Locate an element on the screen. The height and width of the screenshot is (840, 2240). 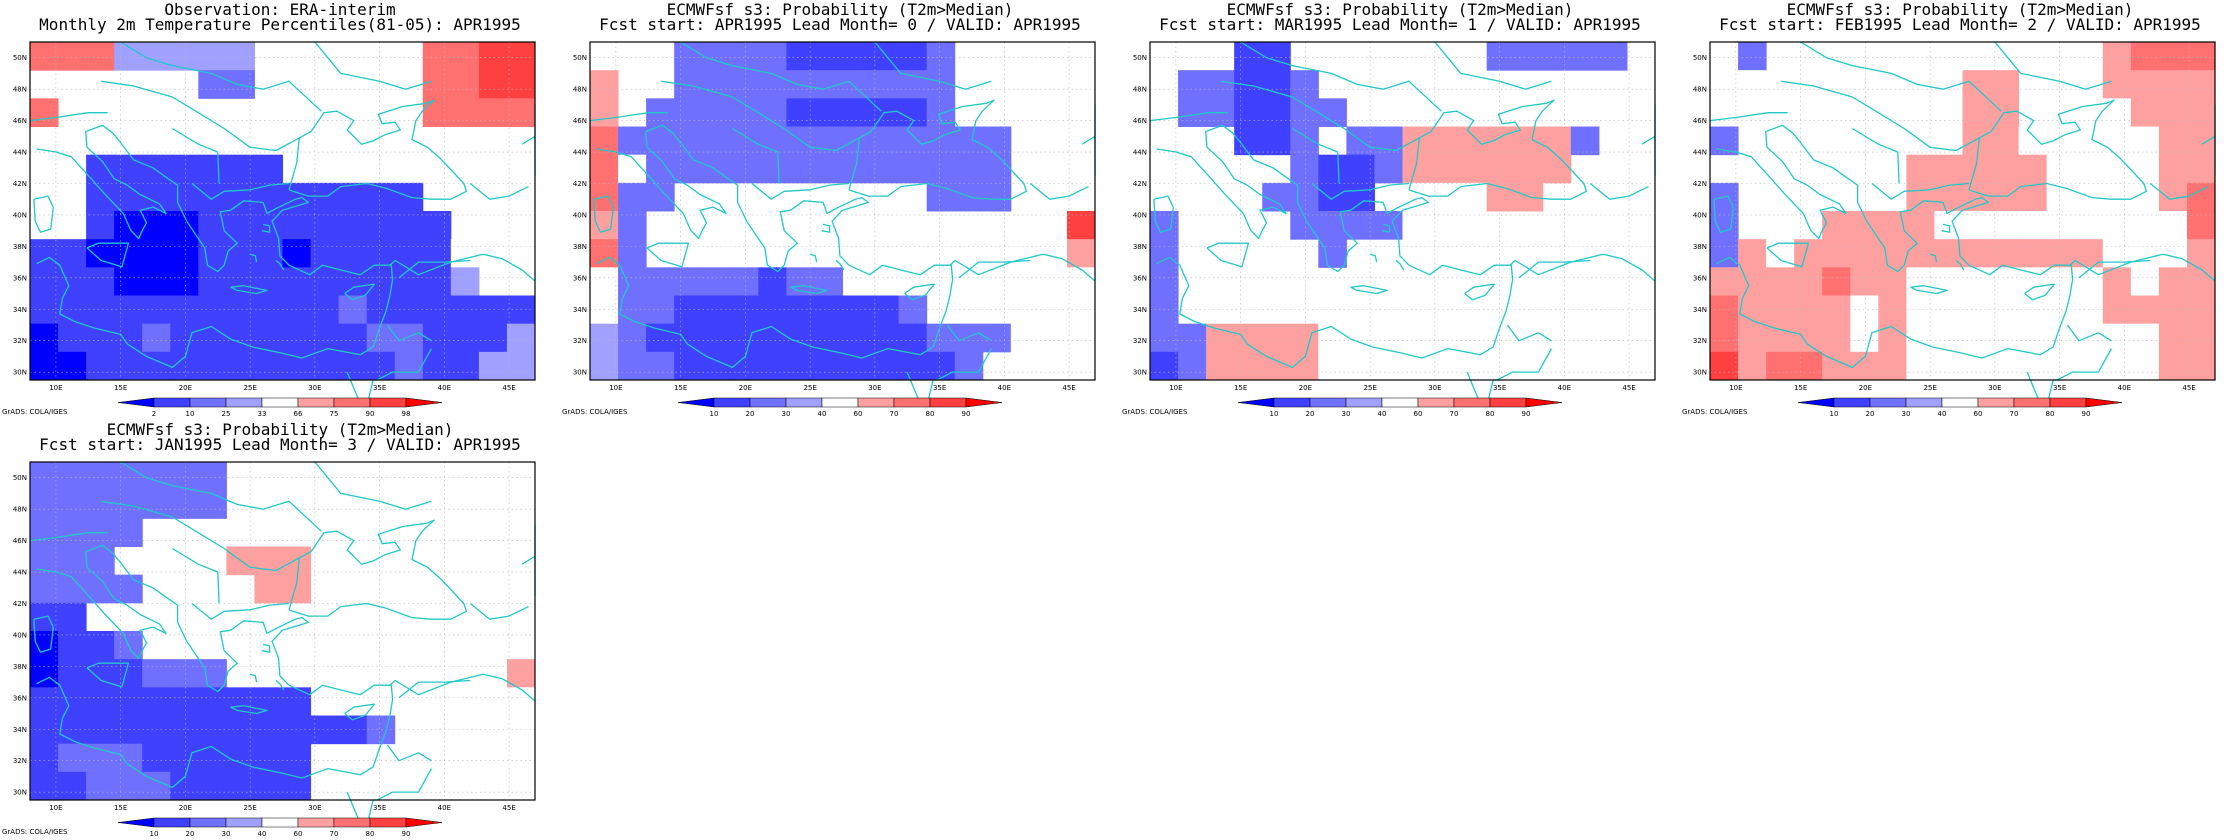
latitude-label: 46N is located at coordinates (580, 121).